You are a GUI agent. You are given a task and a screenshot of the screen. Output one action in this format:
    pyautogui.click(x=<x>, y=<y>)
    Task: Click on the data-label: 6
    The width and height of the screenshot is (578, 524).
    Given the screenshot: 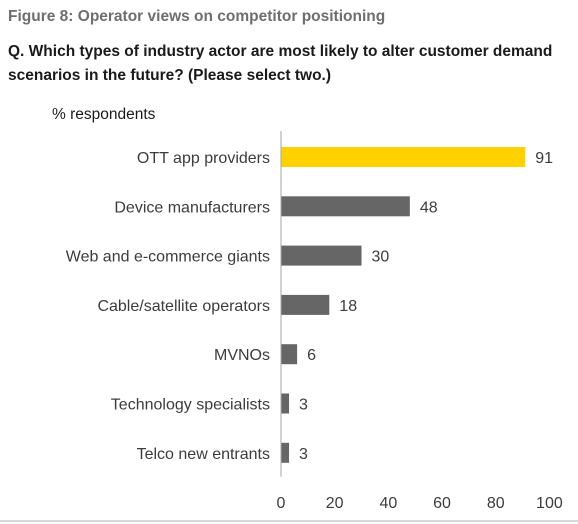 What is the action you would take?
    pyautogui.click(x=311, y=355)
    